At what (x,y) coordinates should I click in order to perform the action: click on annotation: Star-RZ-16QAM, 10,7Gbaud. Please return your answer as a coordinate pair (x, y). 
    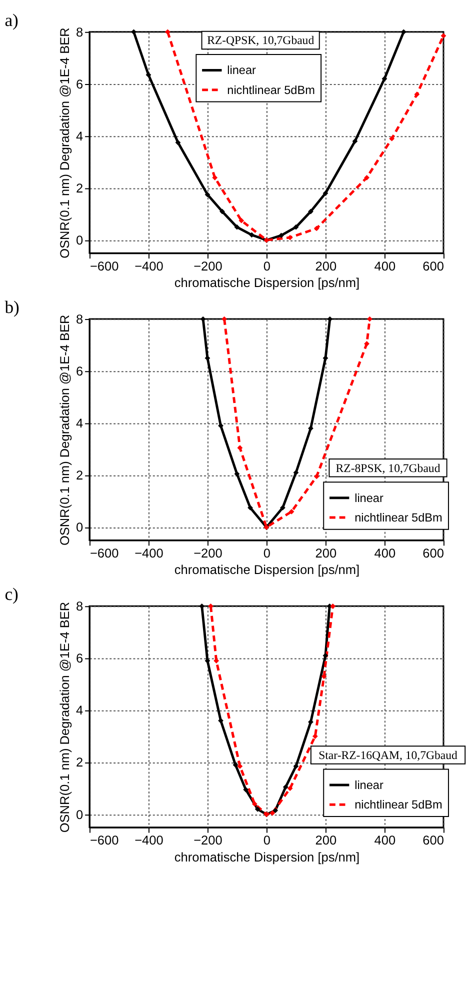
    Looking at the image, I should click on (388, 755).